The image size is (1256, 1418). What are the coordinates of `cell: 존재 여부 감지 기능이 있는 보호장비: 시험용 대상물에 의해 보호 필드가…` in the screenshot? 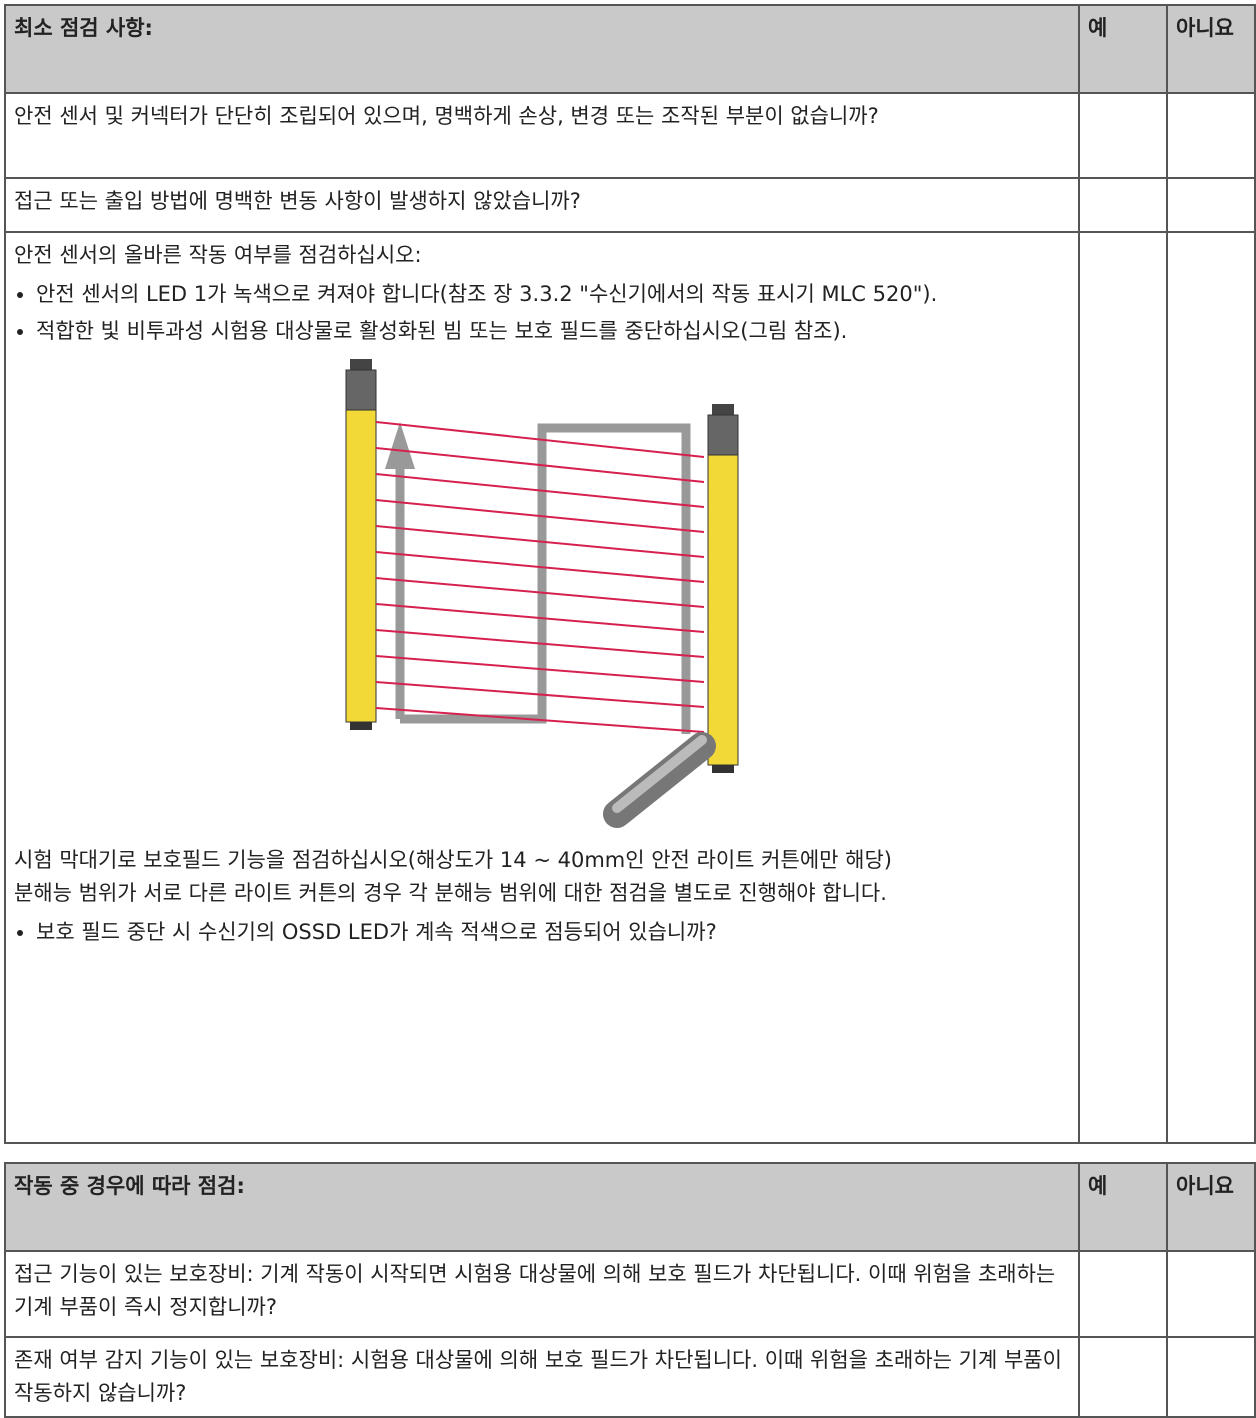 It's located at (542, 1377).